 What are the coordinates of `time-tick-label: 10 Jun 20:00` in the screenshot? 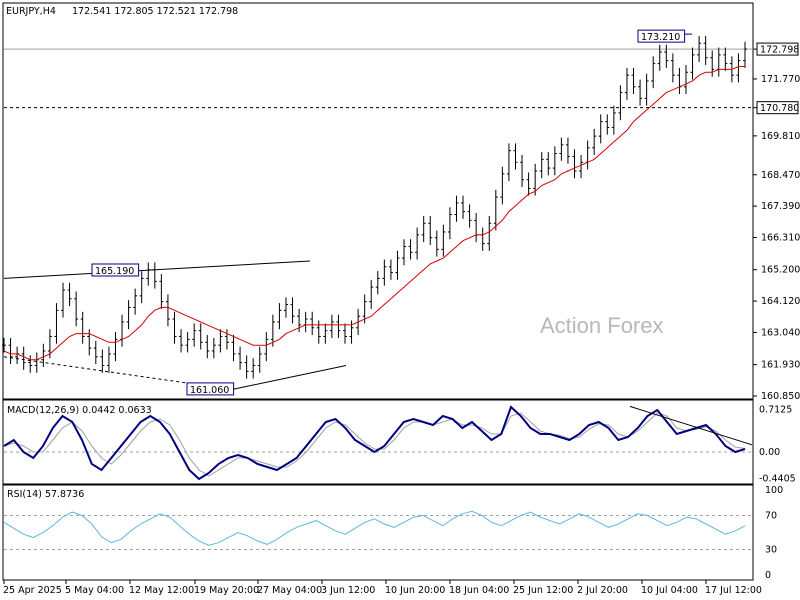 It's located at (415, 590).